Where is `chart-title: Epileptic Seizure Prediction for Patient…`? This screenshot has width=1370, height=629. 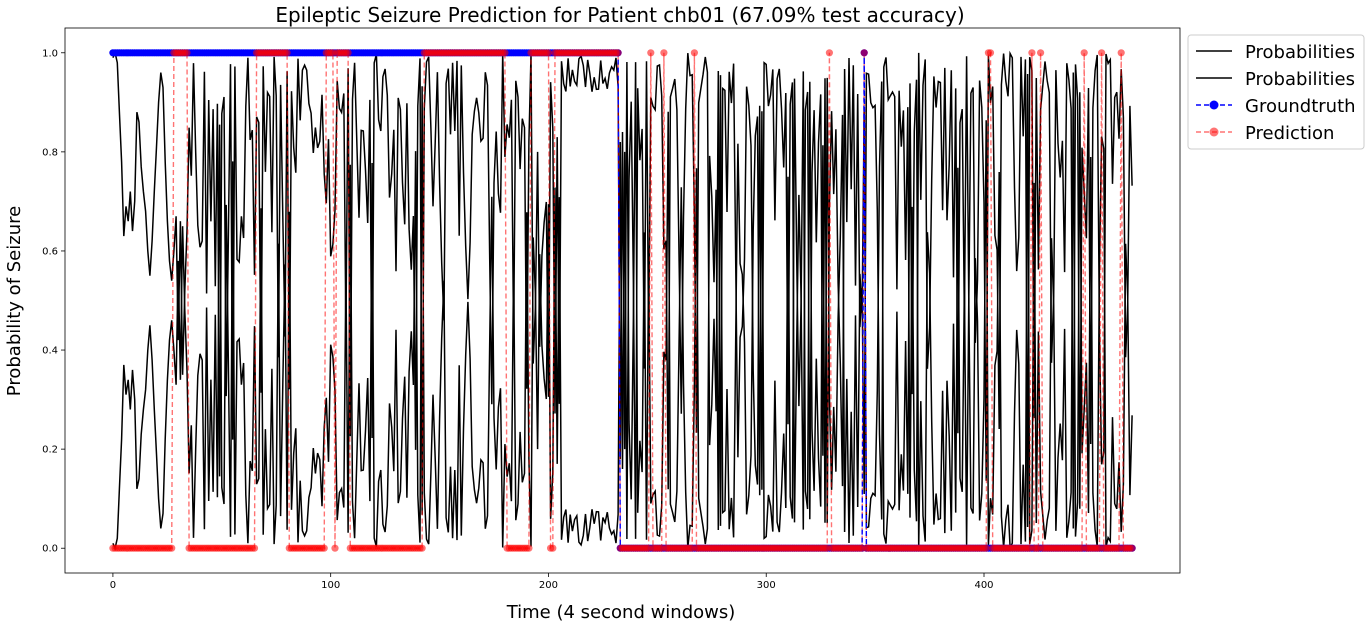
chart-title: Epileptic Seizure Prediction for Patient… is located at coordinates (619, 15).